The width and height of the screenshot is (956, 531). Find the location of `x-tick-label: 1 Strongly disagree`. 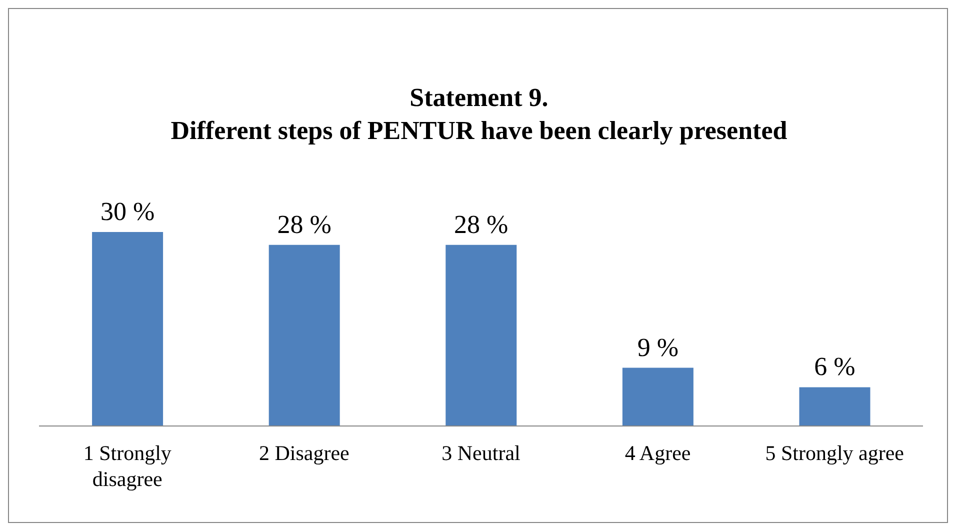

x-tick-label: 1 Strongly disagree is located at coordinates (127, 466).